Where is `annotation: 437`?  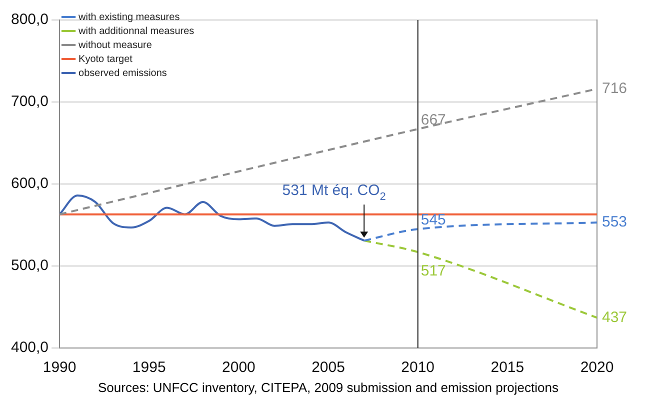 annotation: 437 is located at coordinates (615, 317).